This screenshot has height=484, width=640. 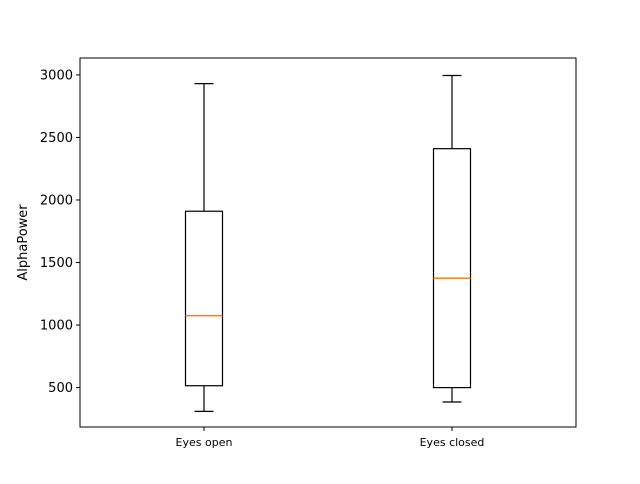 I want to click on x-tick-label: Eyes open, so click(x=204, y=442).